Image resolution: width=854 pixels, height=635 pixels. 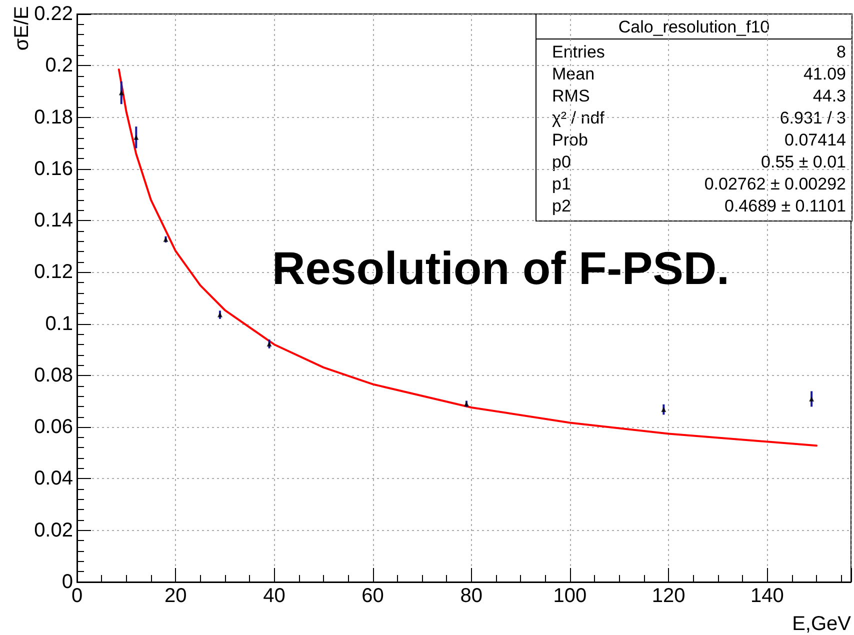 I want to click on annotation: Resolution of F-PSD., so click(x=501, y=268).